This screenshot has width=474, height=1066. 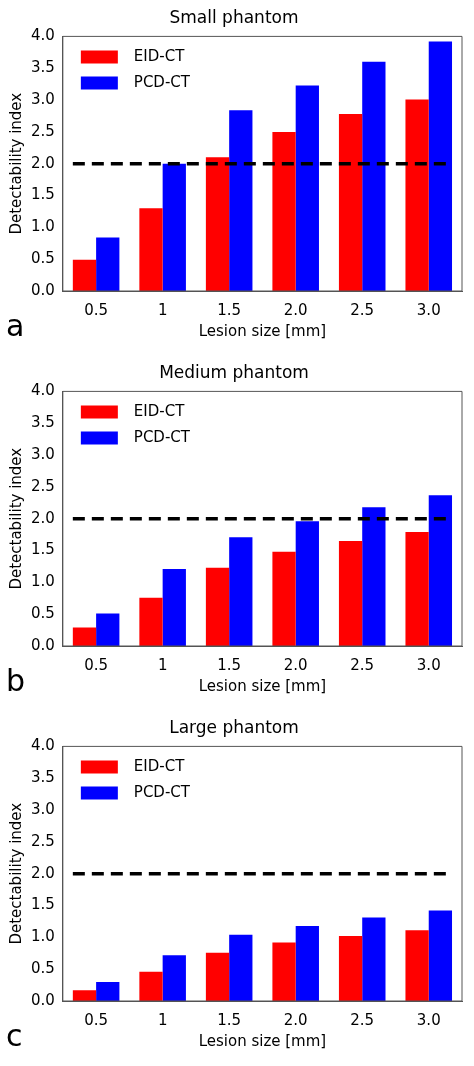 I want to click on text: a, so click(x=15, y=325).